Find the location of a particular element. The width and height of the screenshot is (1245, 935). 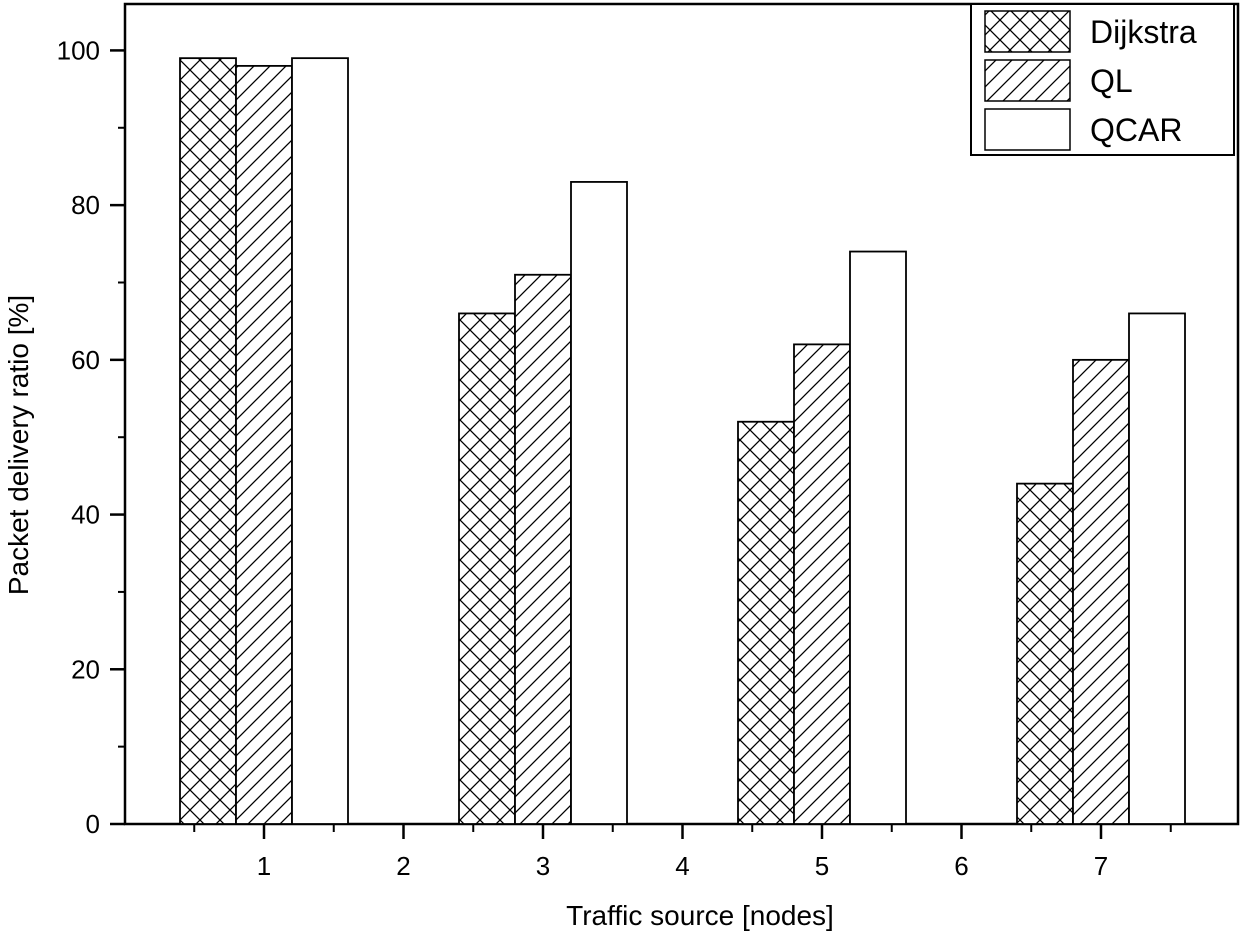

legend-swatch-dijkstra is located at coordinates (1027, 31).